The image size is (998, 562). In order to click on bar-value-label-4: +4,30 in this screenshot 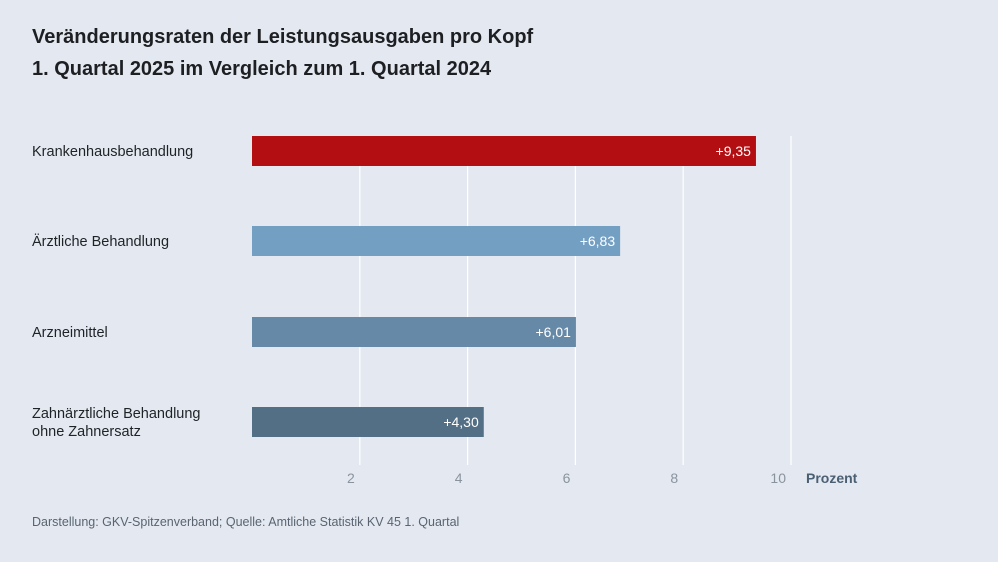, I will do `click(461, 422)`.